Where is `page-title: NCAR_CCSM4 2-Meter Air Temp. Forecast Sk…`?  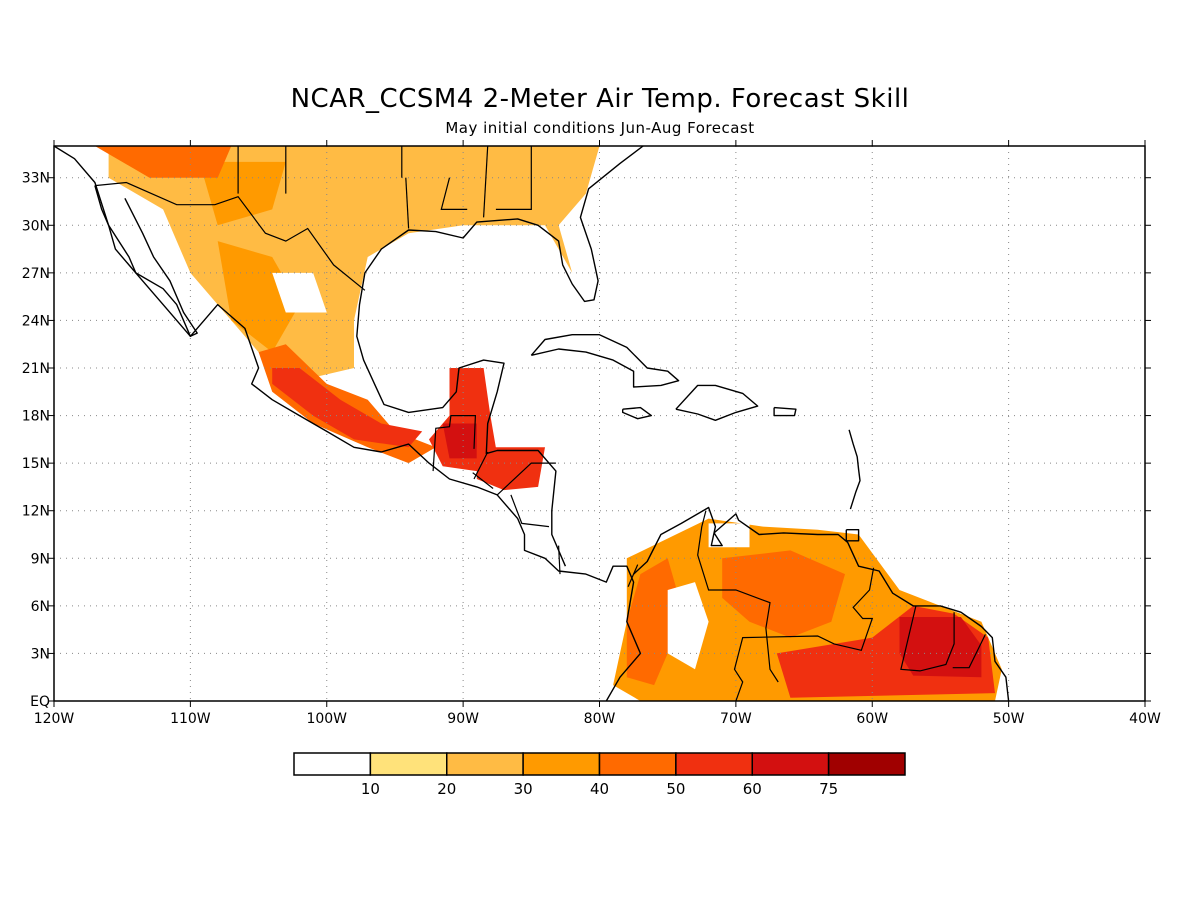
page-title: NCAR_CCSM4 2-Meter Air Temp. Forecast Sk… is located at coordinates (600, 99).